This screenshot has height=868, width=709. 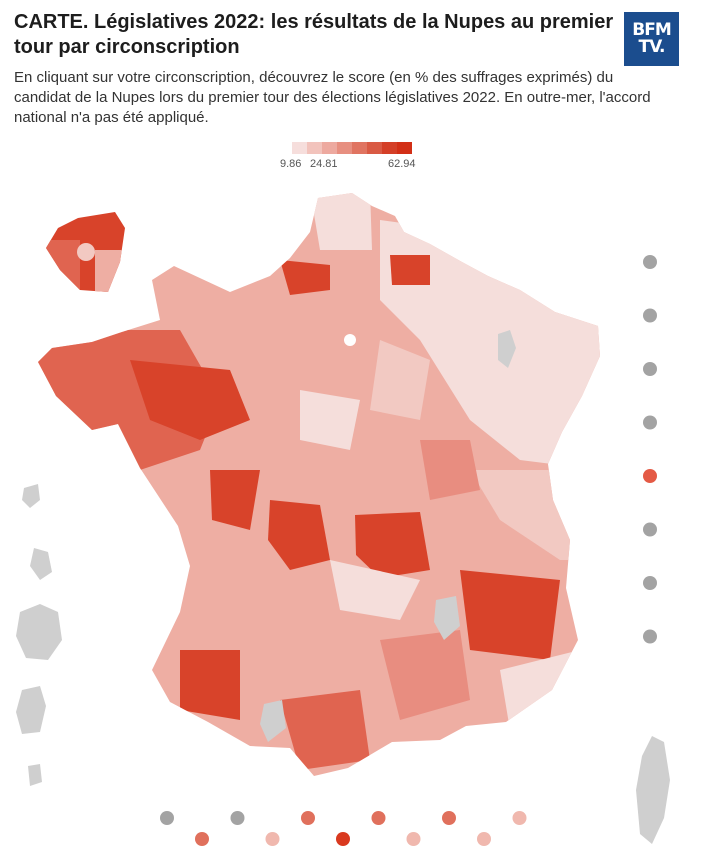 I want to click on legend-min-label: 9.86, so click(x=291, y=164).